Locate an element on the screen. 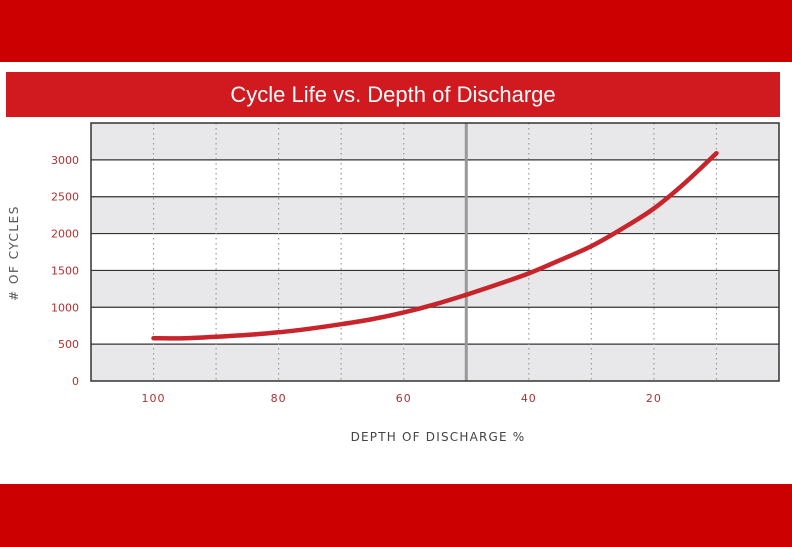 Image resolution: width=792 pixels, height=547 pixels. y-tick-label: 1500 is located at coordinates (65, 270).